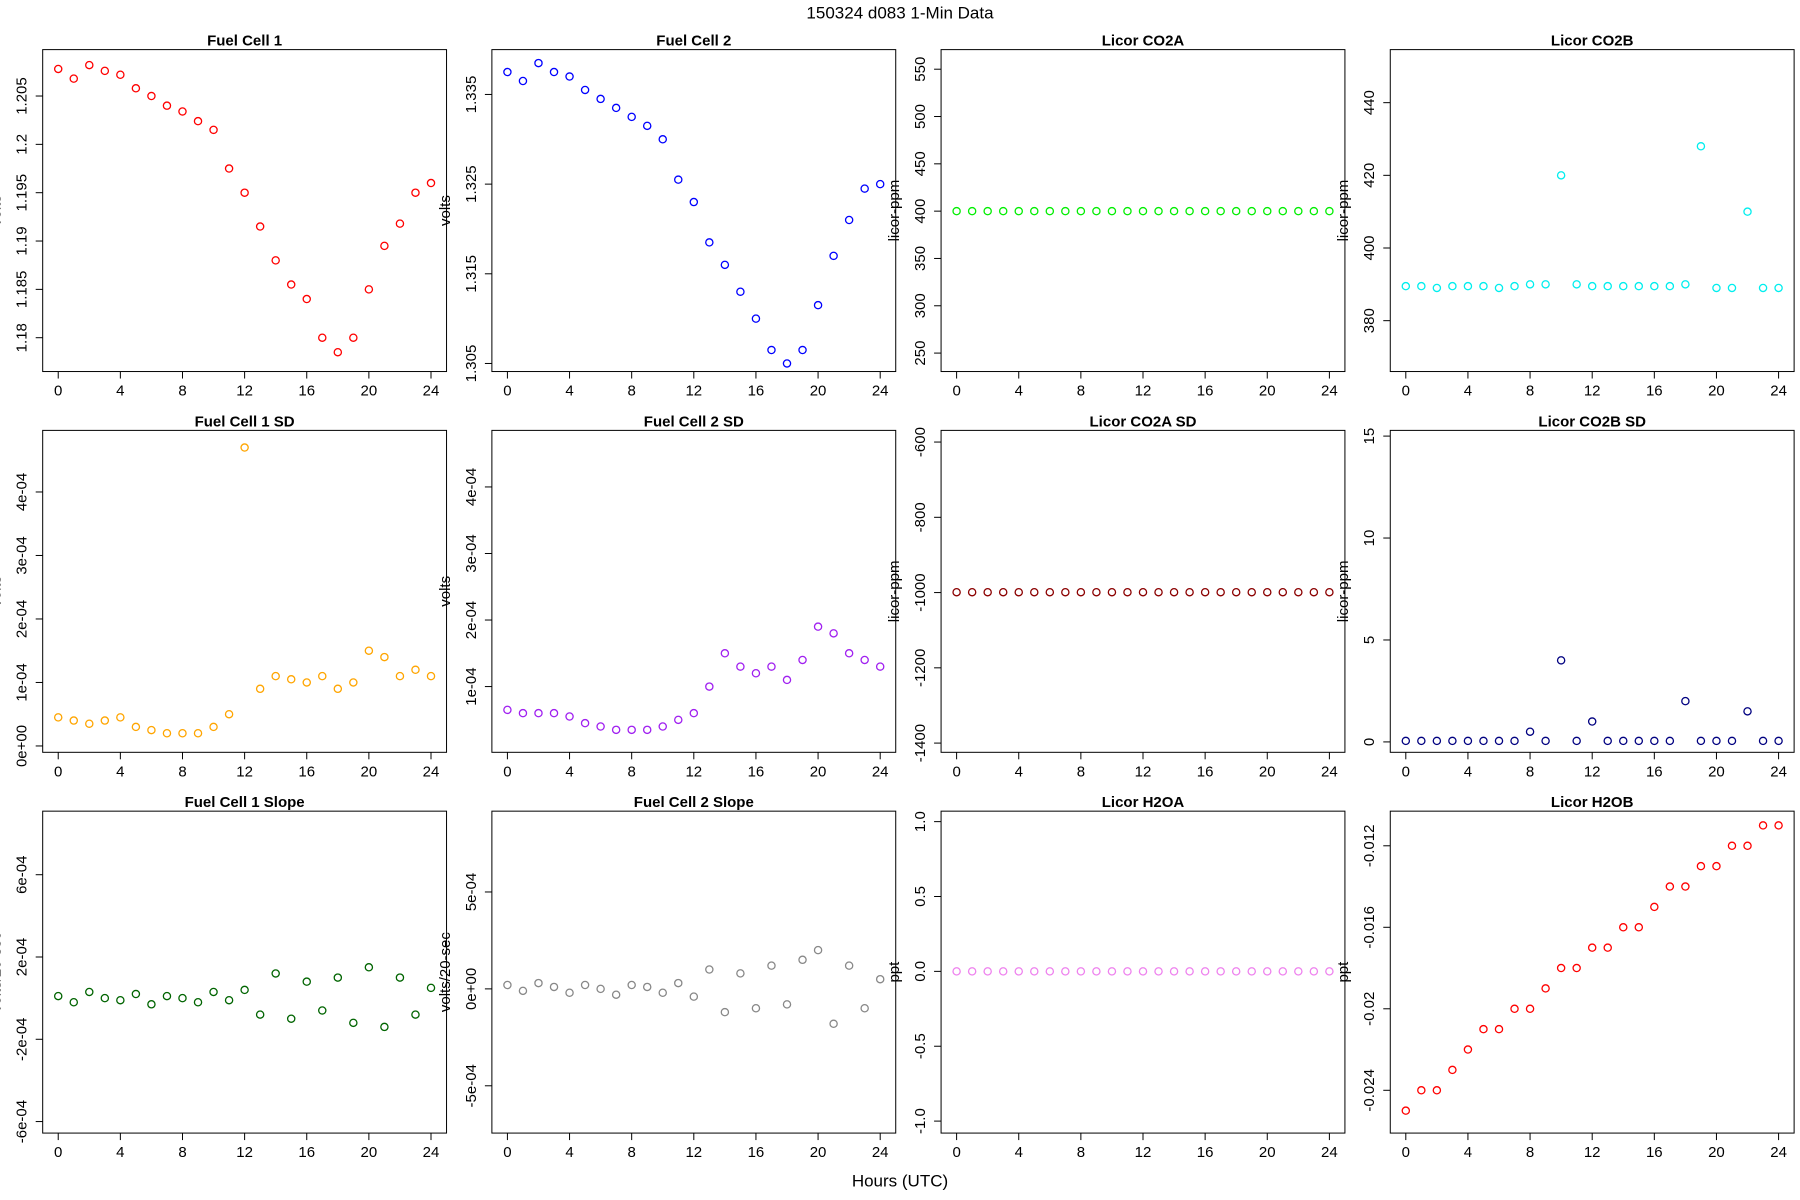 This screenshot has width=1800, height=1200. I want to click on y-tick-label: 5e-04, so click(471, 892).